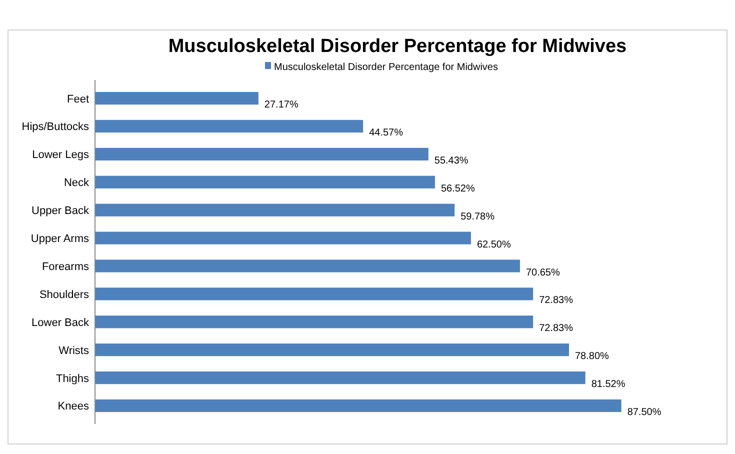  Describe the element at coordinates (77, 183) in the screenshot. I see `y-tick-label: Neck` at that location.